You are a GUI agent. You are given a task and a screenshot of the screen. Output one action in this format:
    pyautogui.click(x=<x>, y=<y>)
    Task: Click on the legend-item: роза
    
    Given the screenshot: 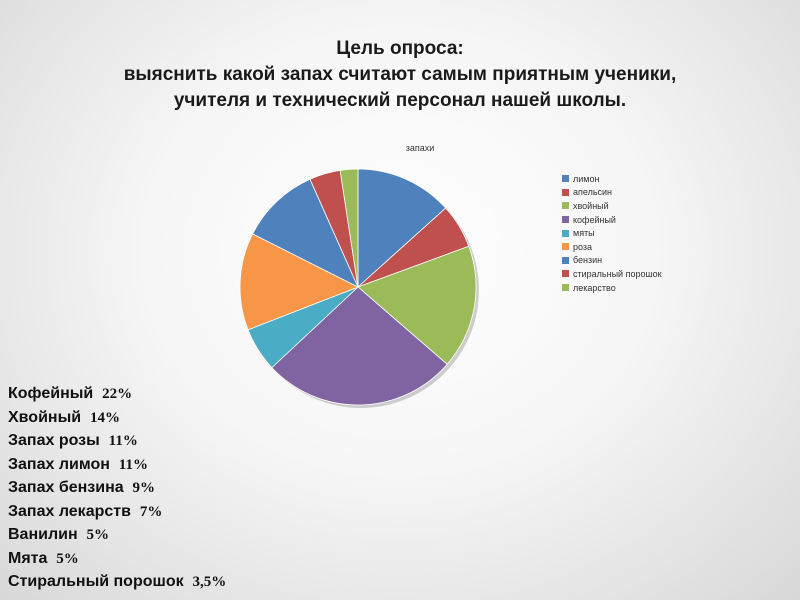 What is the action you would take?
    pyautogui.click(x=612, y=247)
    